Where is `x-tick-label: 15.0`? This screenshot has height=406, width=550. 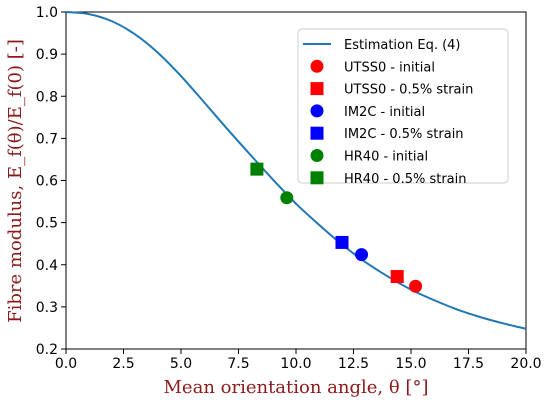
x-tick-label: 15.0 is located at coordinates (410, 364).